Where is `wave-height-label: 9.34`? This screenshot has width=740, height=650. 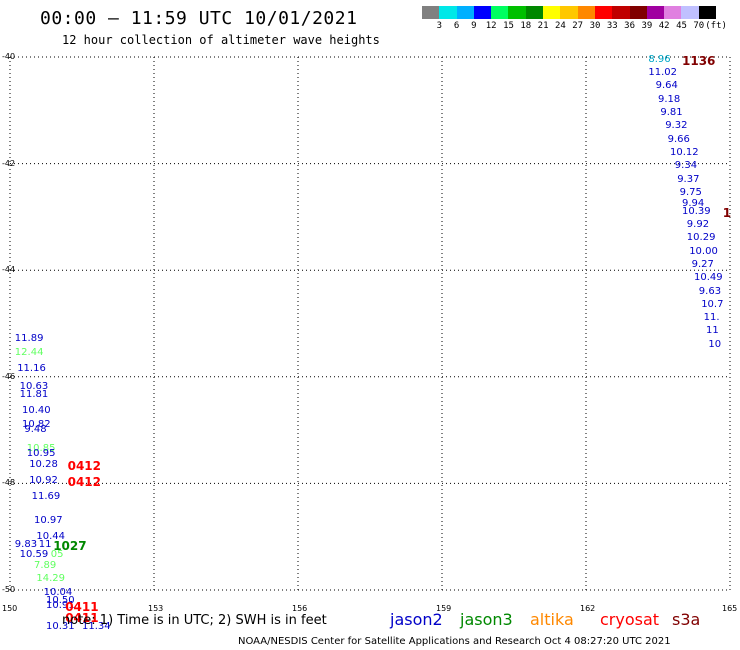
wave-height-label: 9.34 is located at coordinates (686, 166).